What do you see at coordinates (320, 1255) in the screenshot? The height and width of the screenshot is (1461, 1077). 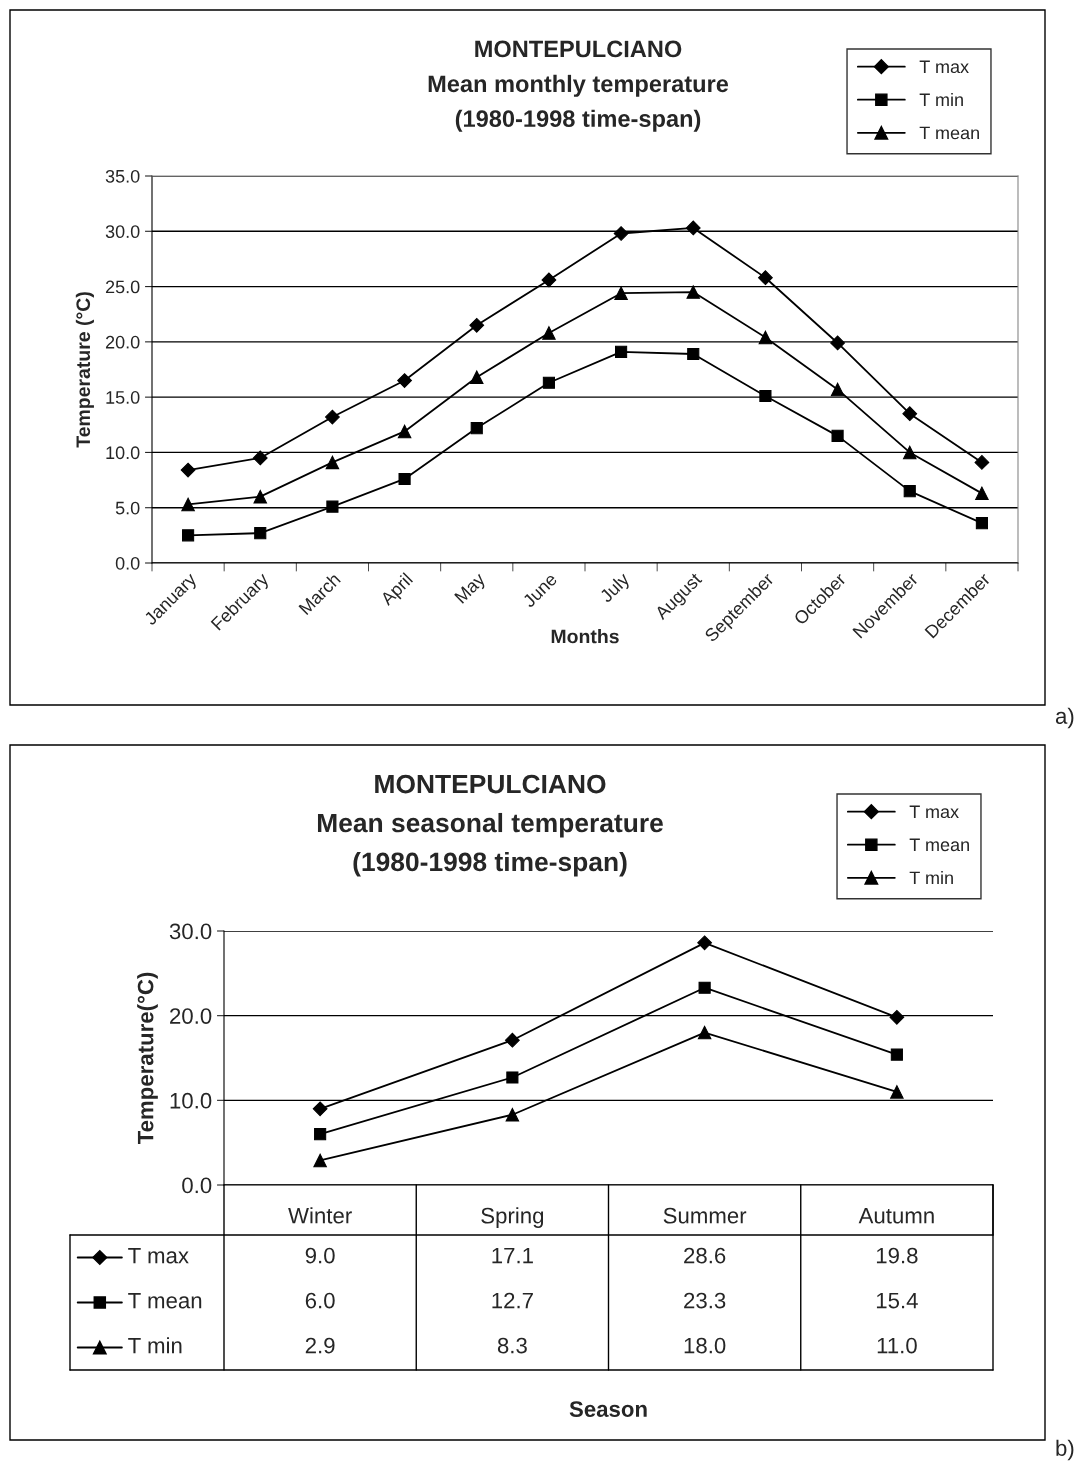 I see `data-label: 9.0` at bounding box center [320, 1255].